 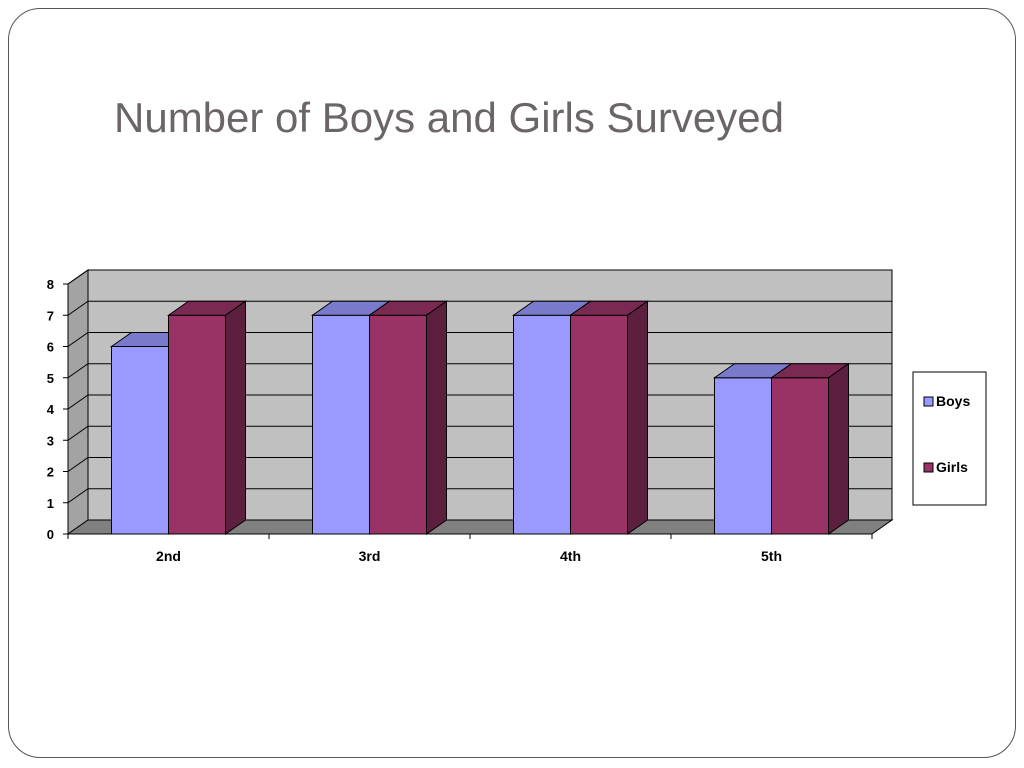 I want to click on legend-label-boys: Boys, so click(x=953, y=401).